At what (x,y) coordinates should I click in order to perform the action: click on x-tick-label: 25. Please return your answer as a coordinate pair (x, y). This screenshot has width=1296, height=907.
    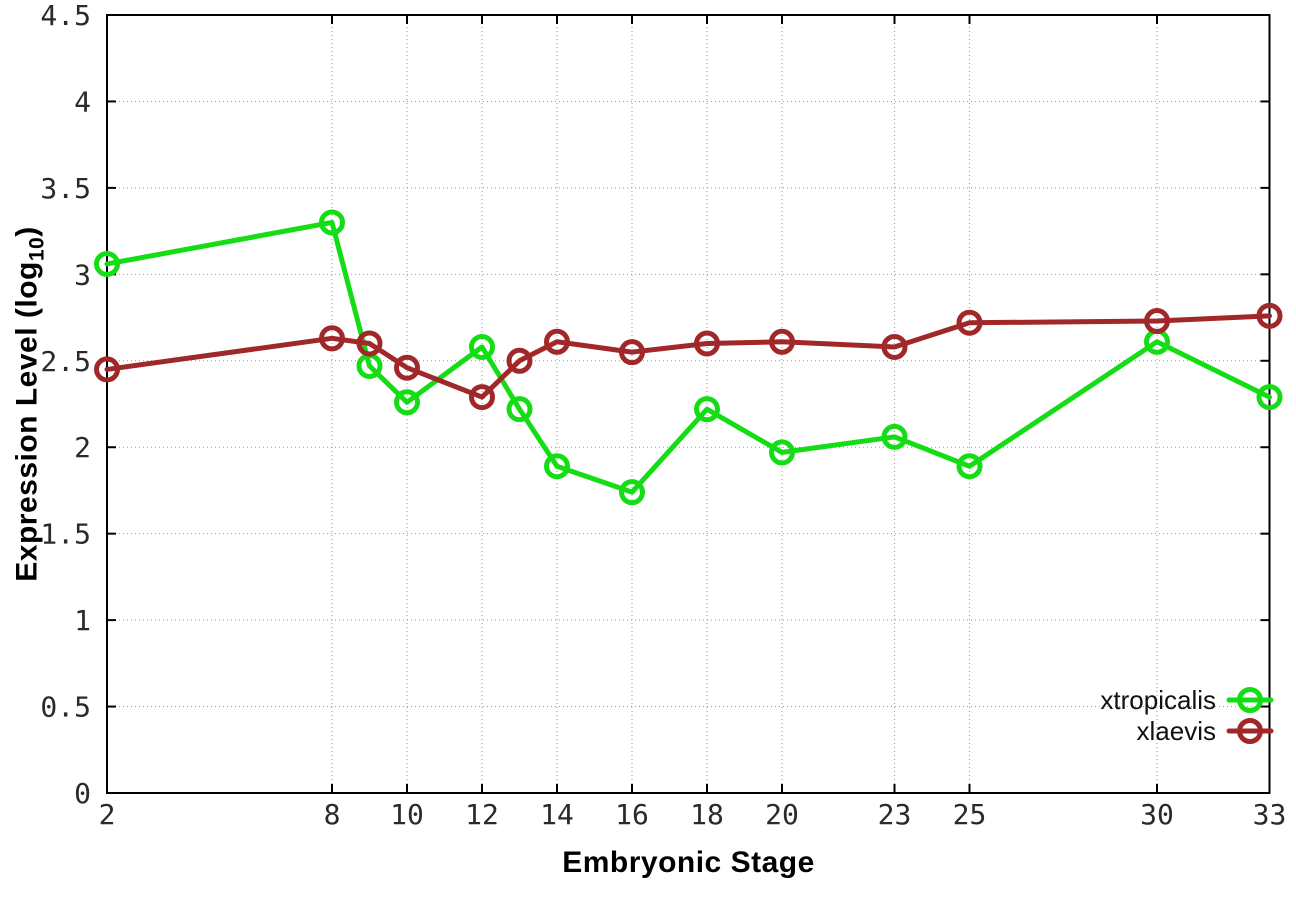
    Looking at the image, I should click on (970, 814).